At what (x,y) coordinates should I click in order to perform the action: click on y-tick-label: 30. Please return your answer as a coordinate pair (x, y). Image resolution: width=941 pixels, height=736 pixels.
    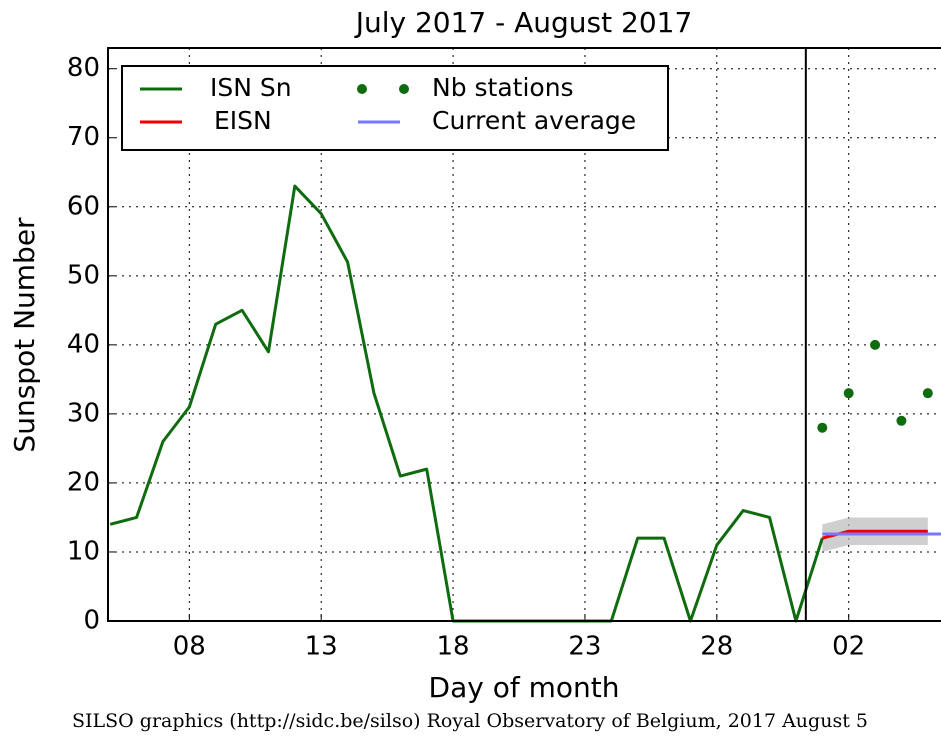
    Looking at the image, I should click on (83, 413).